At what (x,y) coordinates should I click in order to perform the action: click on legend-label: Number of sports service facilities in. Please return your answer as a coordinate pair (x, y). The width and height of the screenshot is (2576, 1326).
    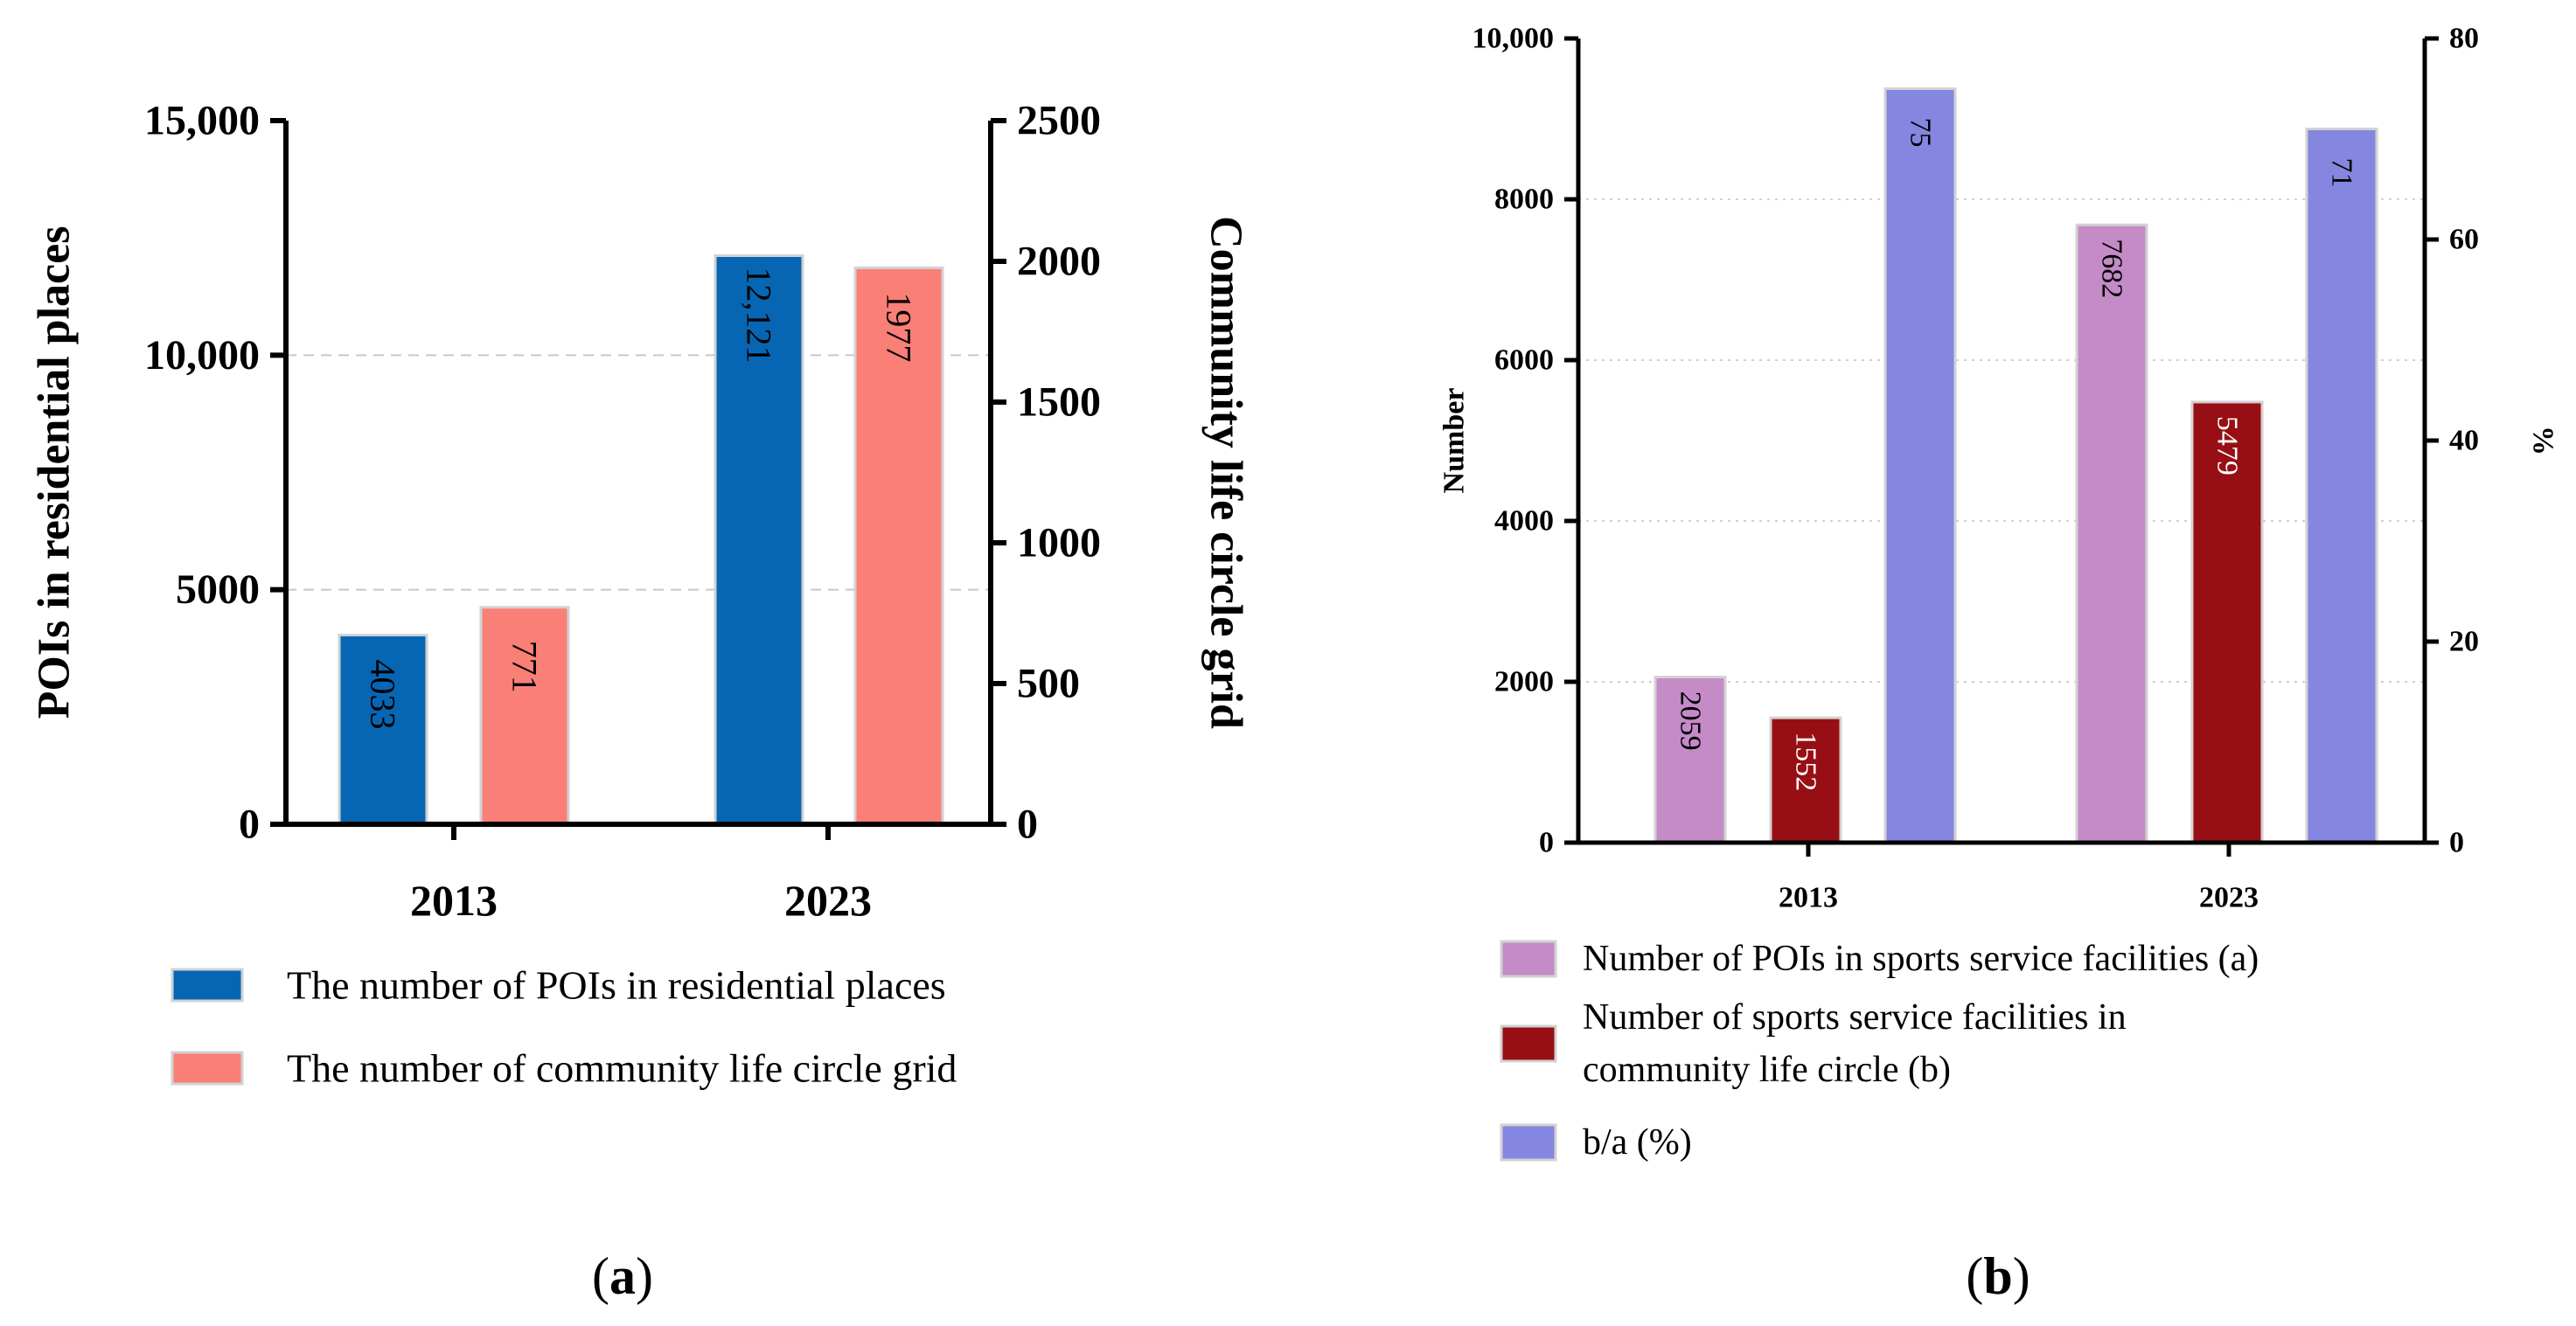
    Looking at the image, I should click on (1855, 1017).